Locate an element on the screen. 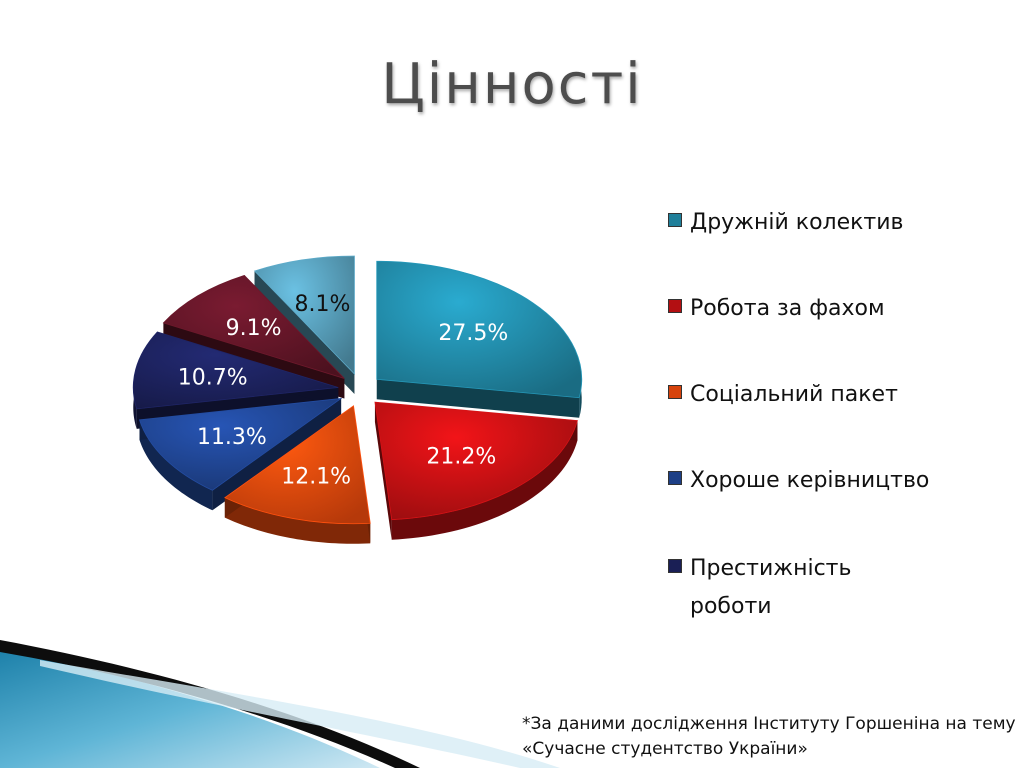 The width and height of the screenshot is (1024, 768). pie-slice: 11.3% is located at coordinates (240, 454).